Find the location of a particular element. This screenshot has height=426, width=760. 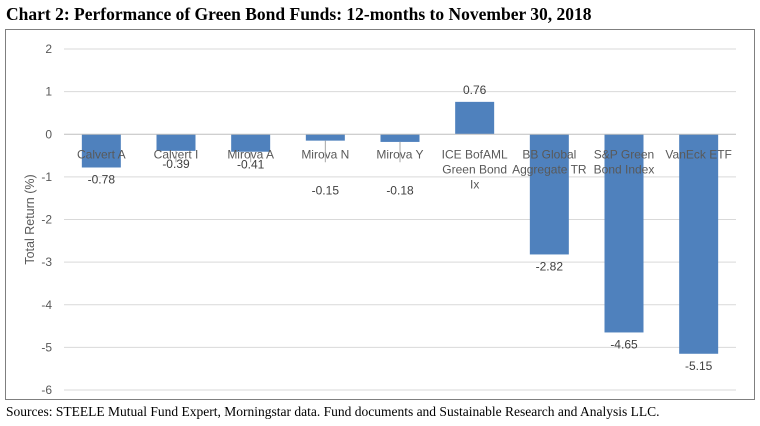

data-label: -0.41 is located at coordinates (251, 165).